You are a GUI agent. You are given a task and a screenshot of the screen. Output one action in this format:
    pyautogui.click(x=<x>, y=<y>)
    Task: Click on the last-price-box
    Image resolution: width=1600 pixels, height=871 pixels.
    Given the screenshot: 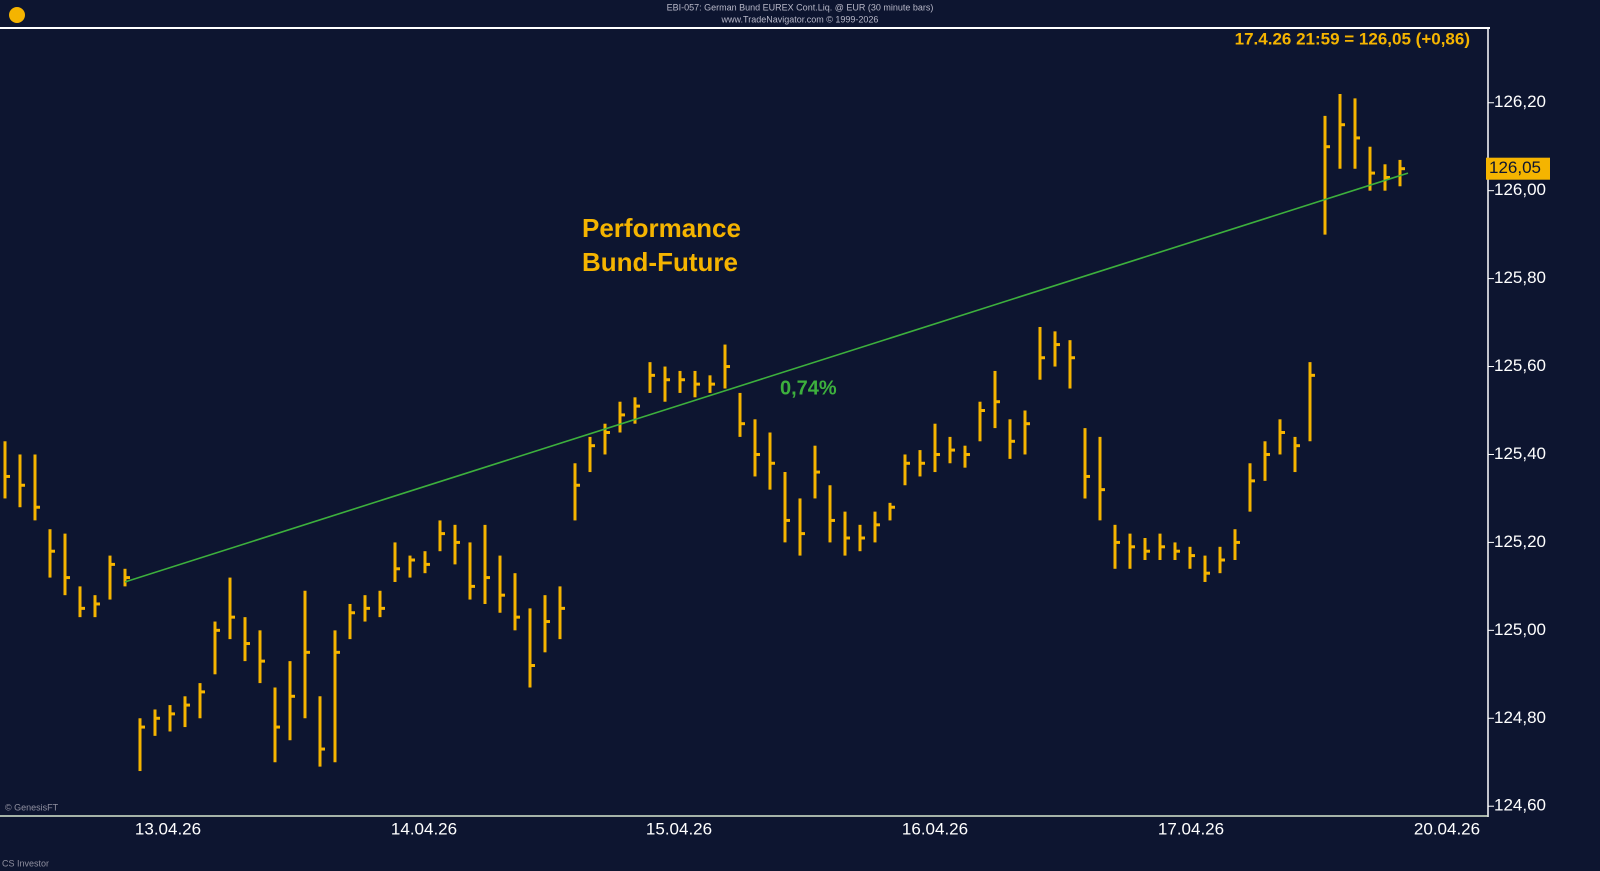 What is the action you would take?
    pyautogui.click(x=1518, y=168)
    